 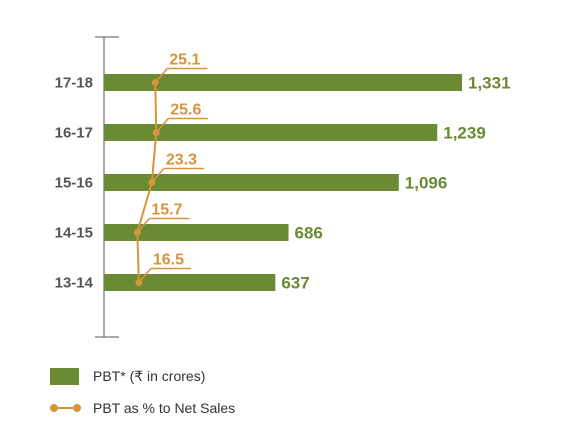 I want to click on pct-value-label: 25.6, so click(x=185, y=110).